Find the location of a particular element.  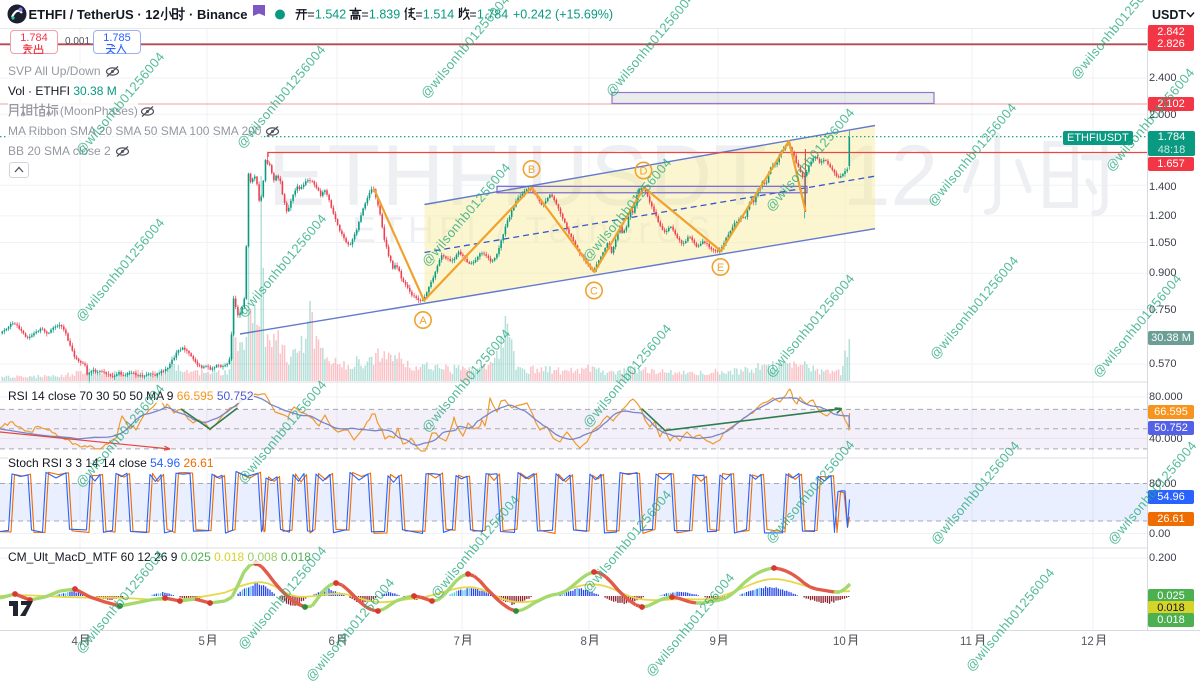

svg-text: B is located at coordinates (531, 170).